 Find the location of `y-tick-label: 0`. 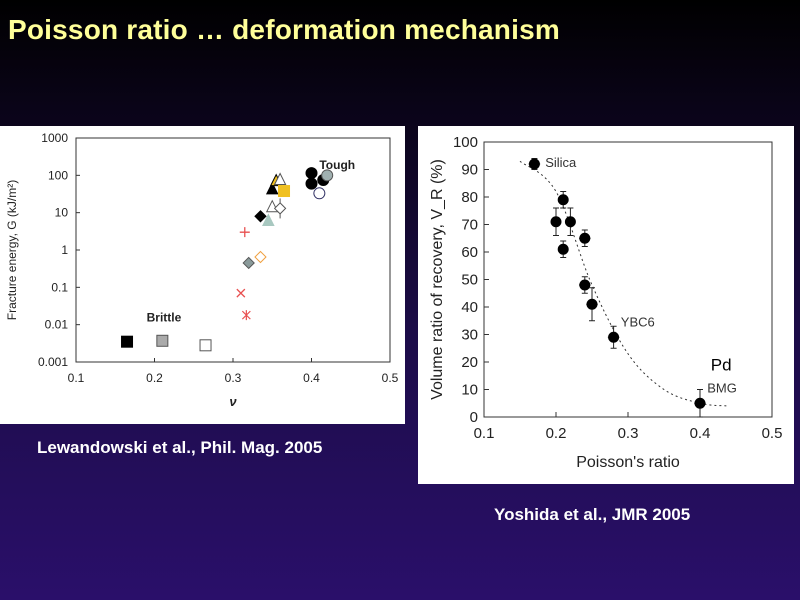

y-tick-label: 0 is located at coordinates (474, 417).